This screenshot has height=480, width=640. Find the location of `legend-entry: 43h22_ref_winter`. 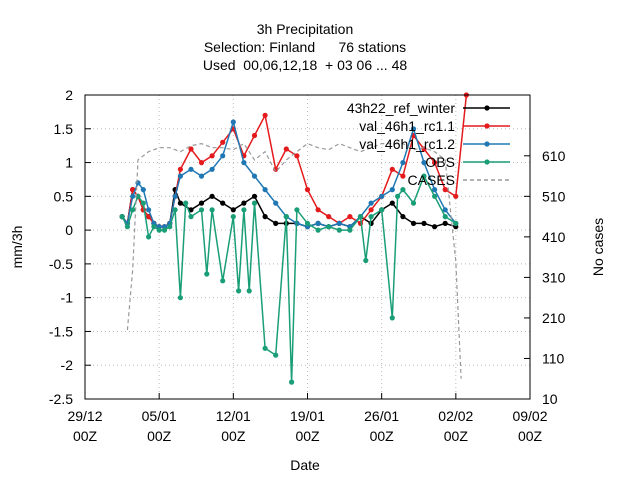

legend-entry: 43h22_ref_winter is located at coordinates (428, 108).